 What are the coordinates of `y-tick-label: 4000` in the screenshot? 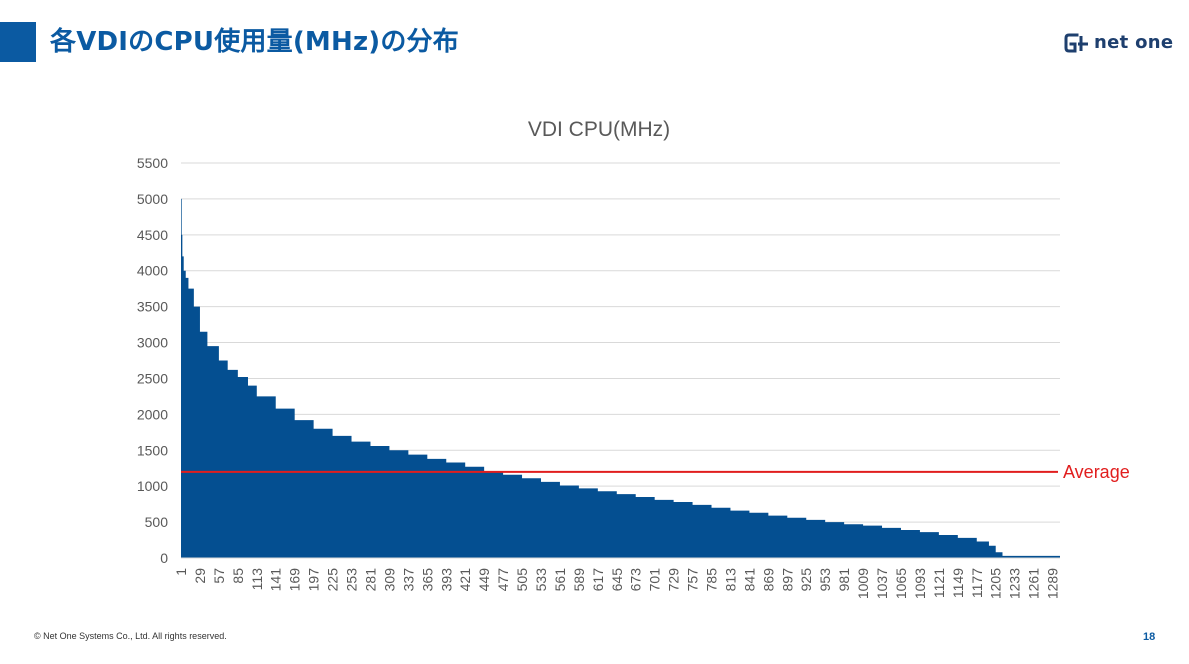 It's located at (152, 271).